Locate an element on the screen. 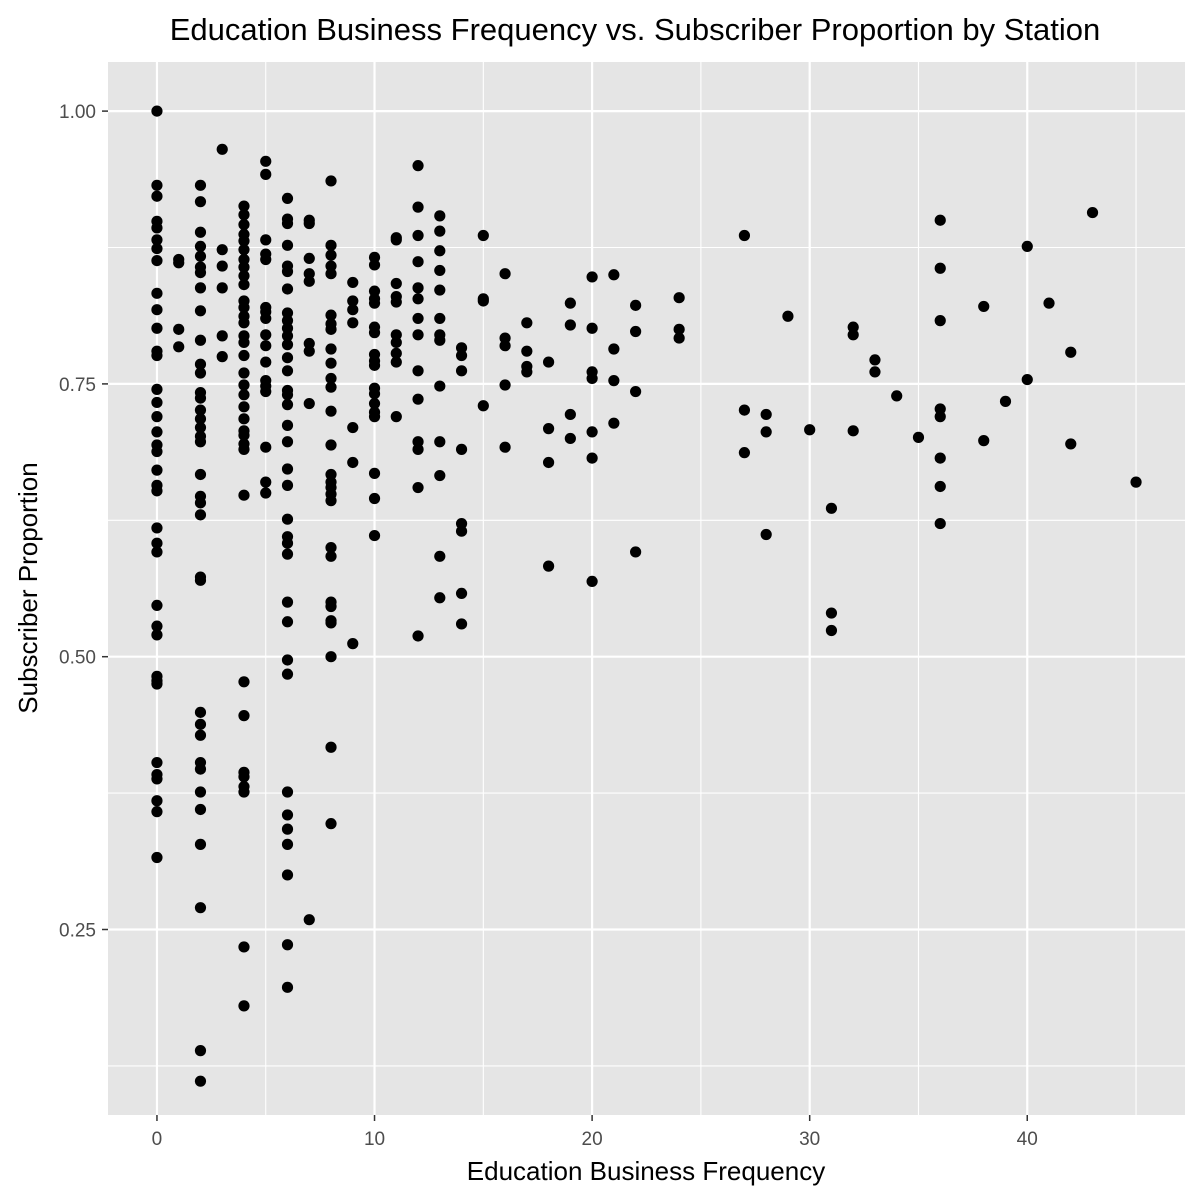 The image size is (1200, 1200). y-axis: 0.25 0.50 0.75 1.00 is located at coordinates (83, 521).